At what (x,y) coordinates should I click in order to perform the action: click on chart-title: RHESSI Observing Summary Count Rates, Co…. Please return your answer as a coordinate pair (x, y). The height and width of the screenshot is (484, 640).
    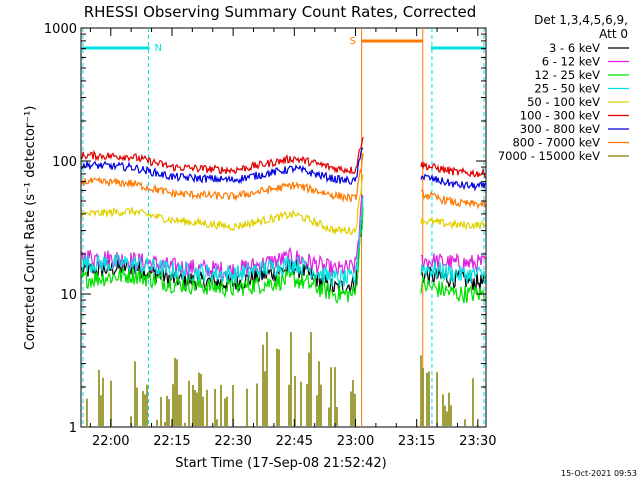
    Looking at the image, I should click on (280, 12).